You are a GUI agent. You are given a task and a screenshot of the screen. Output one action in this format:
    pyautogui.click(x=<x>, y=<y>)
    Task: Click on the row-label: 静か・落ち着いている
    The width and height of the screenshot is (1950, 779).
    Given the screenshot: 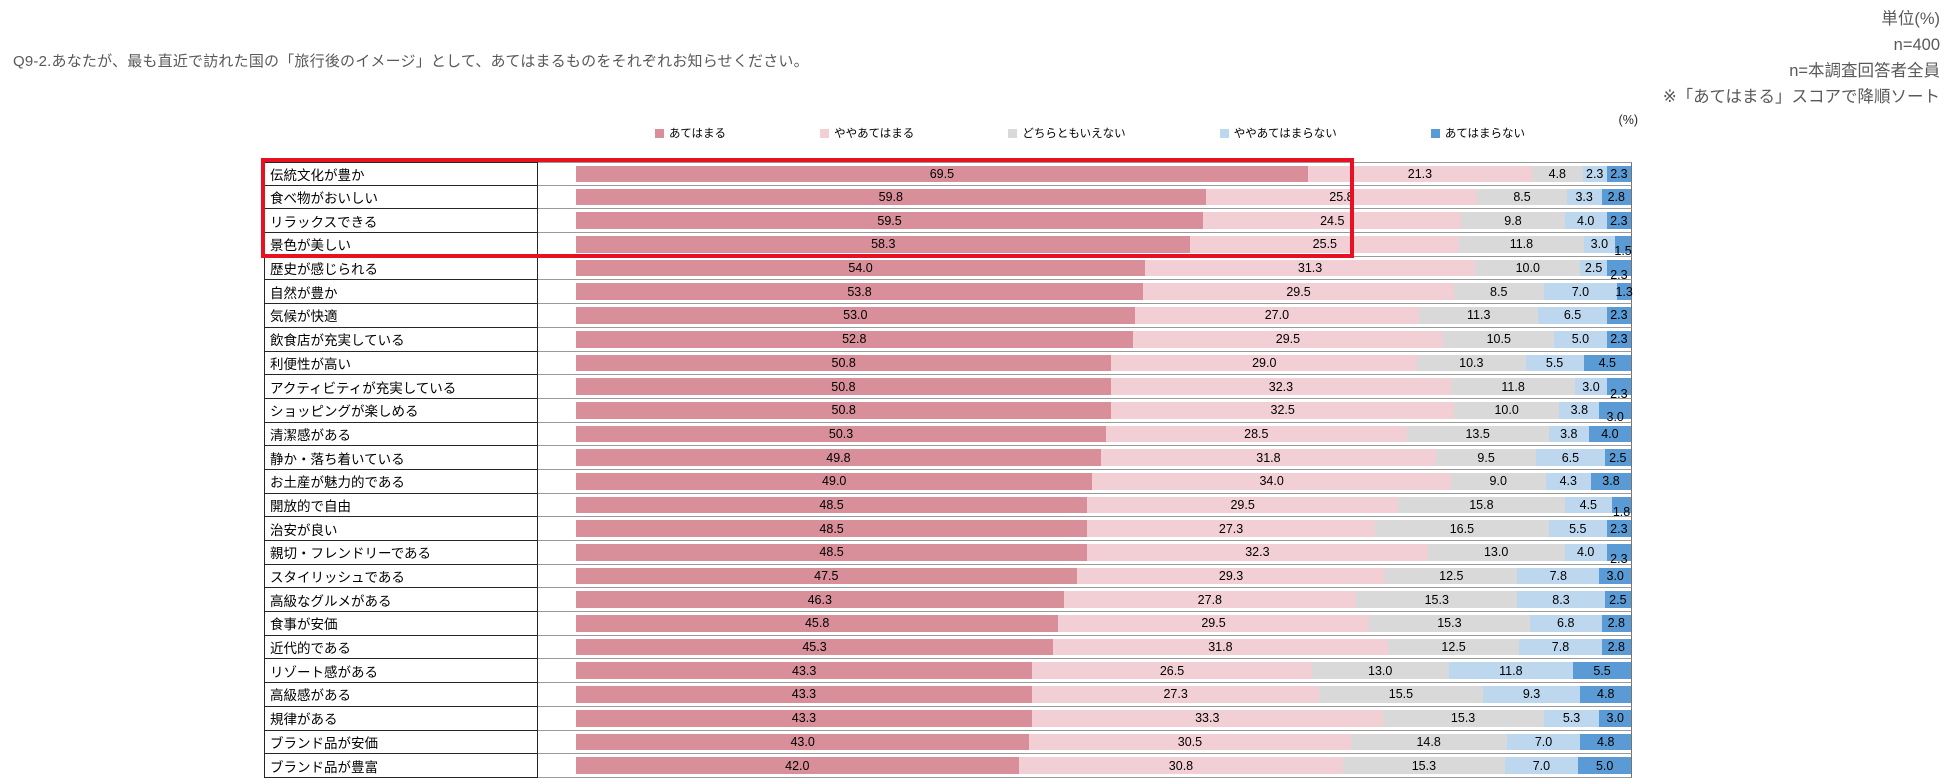 What is the action you would take?
    pyautogui.click(x=401, y=458)
    